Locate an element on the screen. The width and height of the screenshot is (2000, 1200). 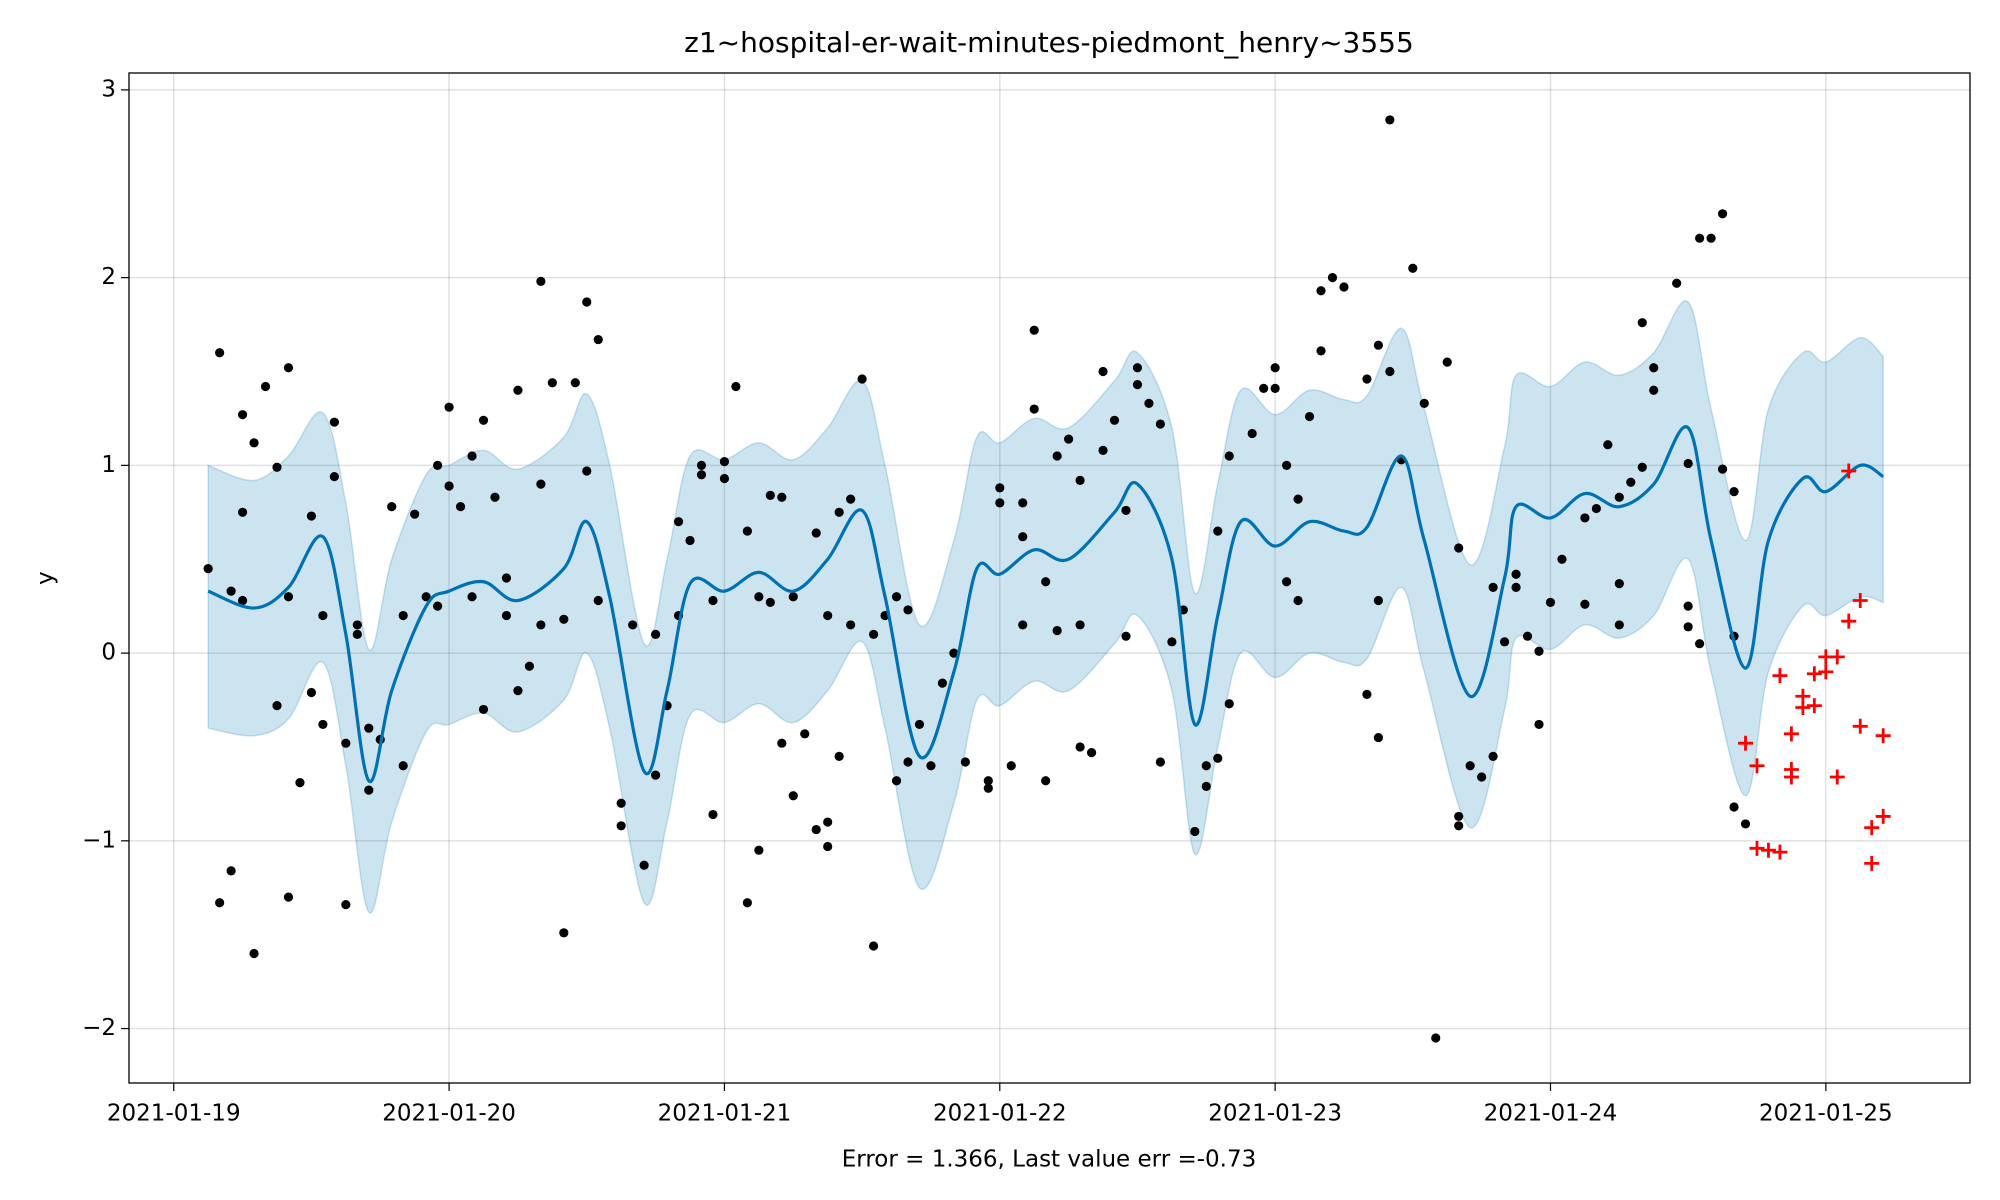
x-tick-label: 2021-01-21 is located at coordinates (725, 1114).